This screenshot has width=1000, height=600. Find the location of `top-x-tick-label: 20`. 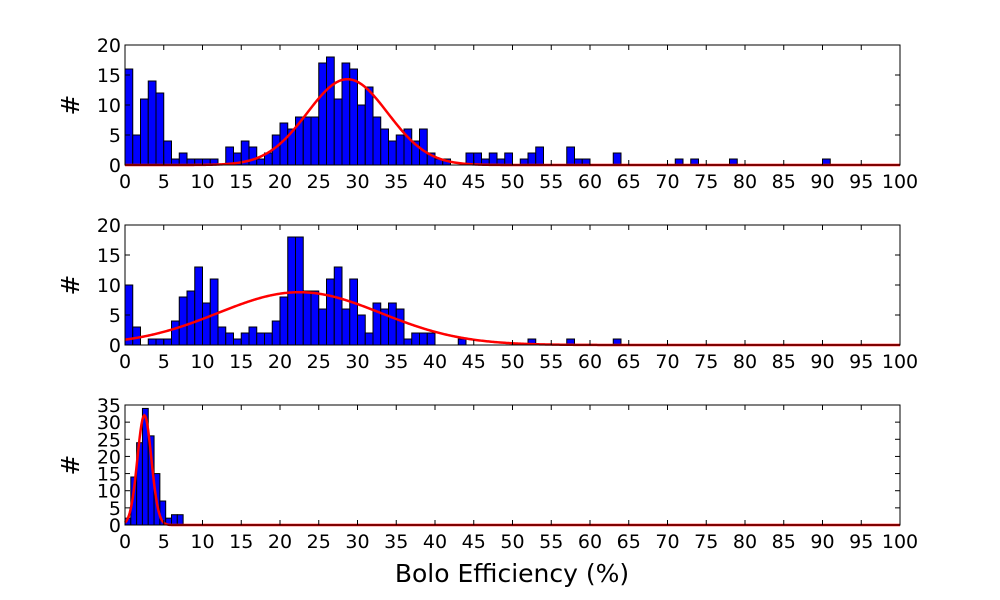

top-x-tick-label: 20 is located at coordinates (280, 182).